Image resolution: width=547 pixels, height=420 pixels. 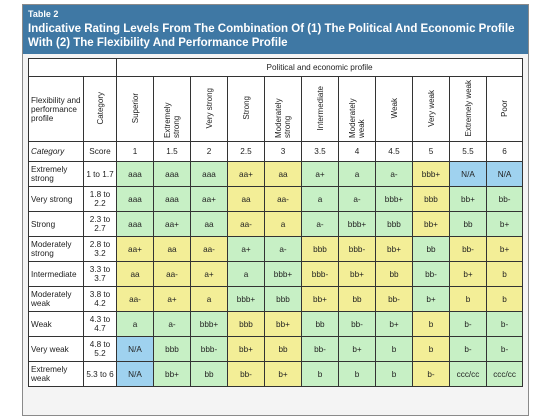 I want to click on row-score-range: 3.3 to 3.7, so click(x=100, y=274).